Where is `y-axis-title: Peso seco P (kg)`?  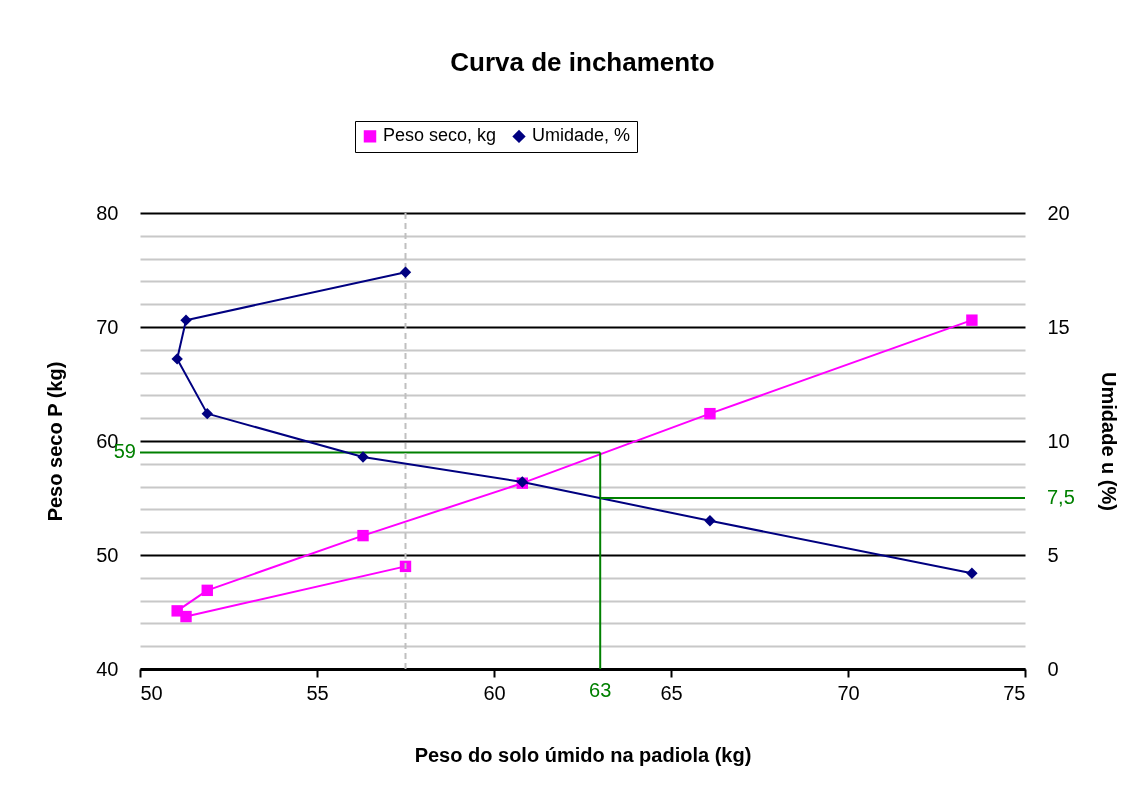 y-axis-title: Peso seco P (kg) is located at coordinates (55, 441).